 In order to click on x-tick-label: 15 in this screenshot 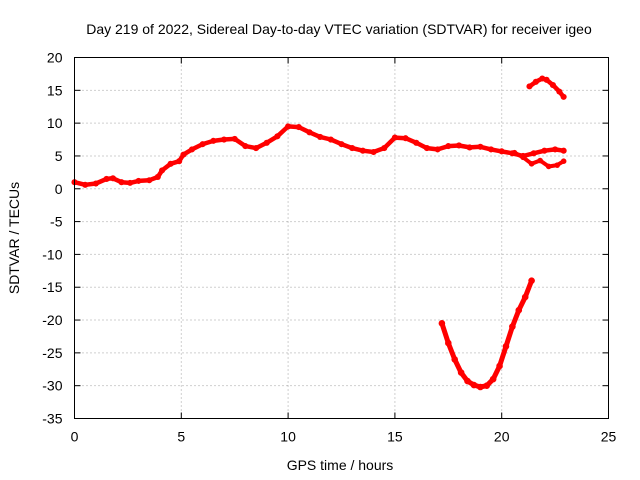, I will do `click(395, 437)`.